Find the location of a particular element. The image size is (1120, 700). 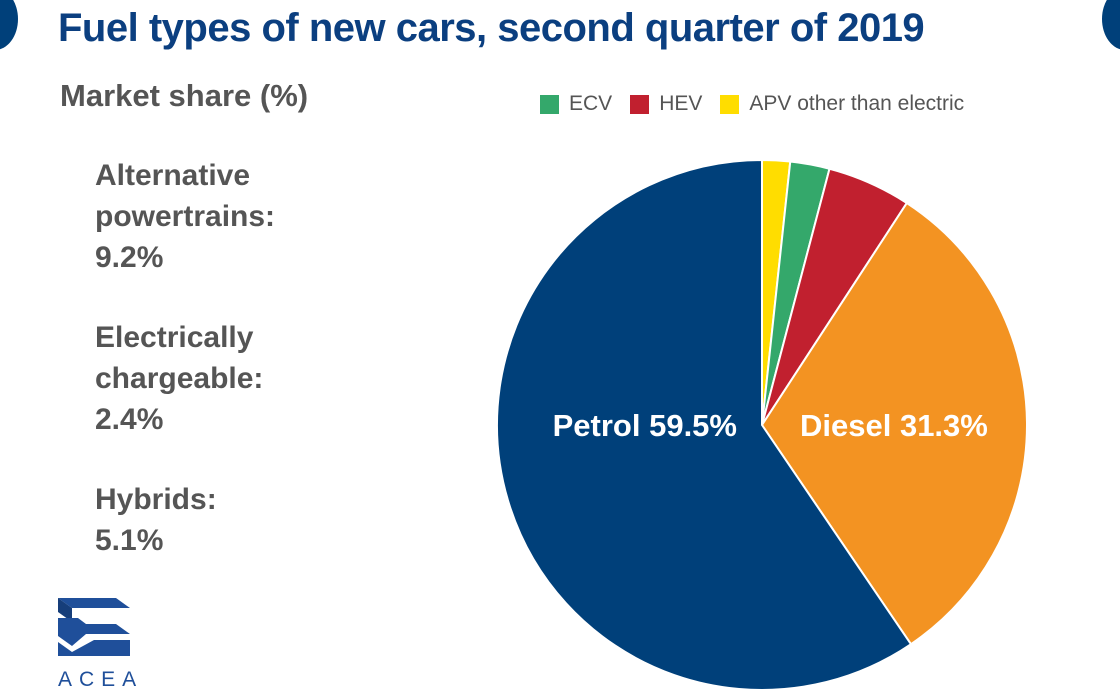

legend-swatch-ecv is located at coordinates (549, 104).